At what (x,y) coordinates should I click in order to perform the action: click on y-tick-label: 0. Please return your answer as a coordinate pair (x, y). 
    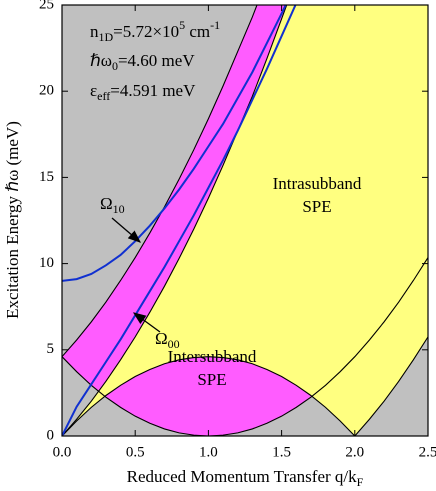
    Looking at the image, I should click on (51, 435).